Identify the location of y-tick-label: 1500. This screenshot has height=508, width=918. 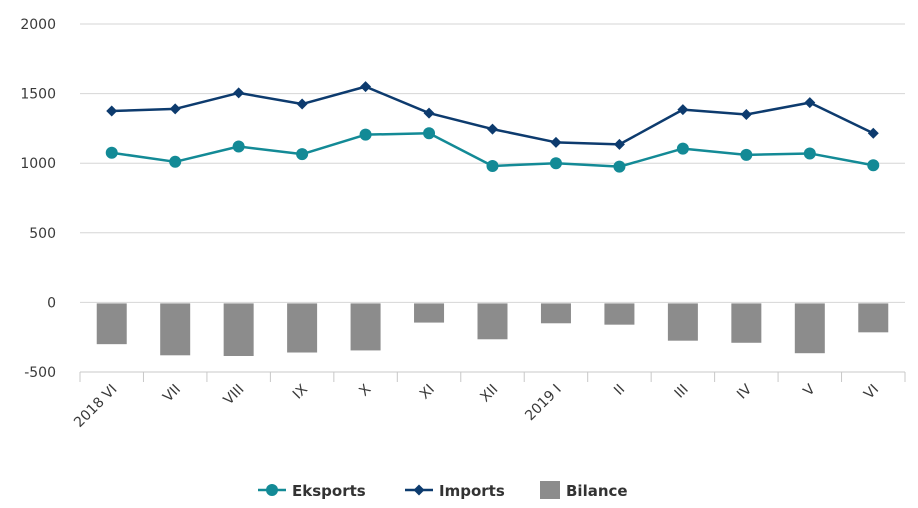
(38, 95).